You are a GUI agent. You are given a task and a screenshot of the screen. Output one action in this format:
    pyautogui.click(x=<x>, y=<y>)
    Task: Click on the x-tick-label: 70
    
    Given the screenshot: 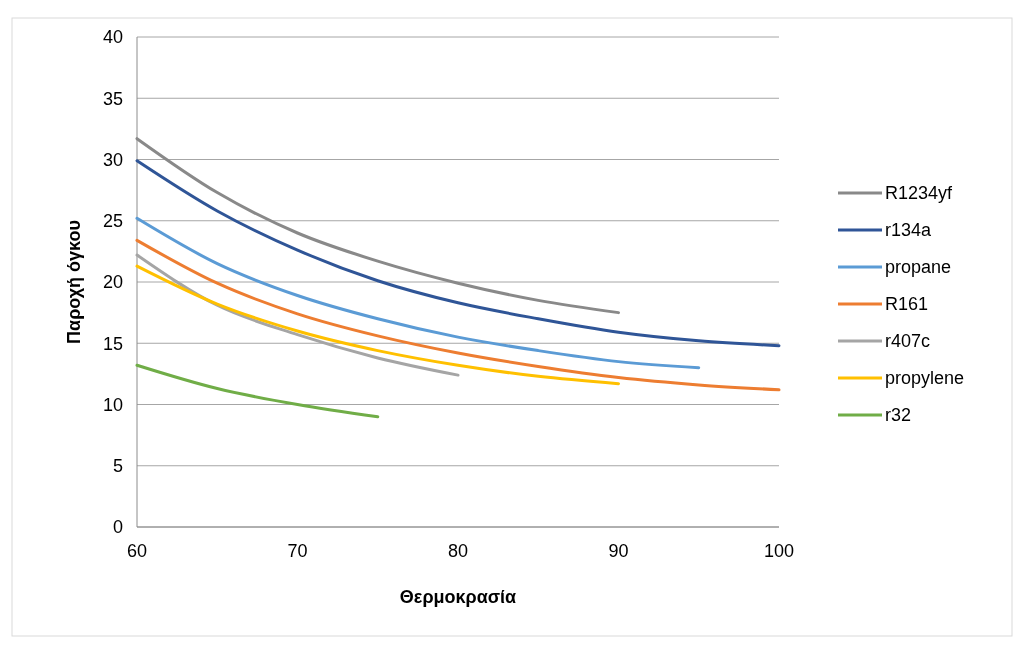 What is the action you would take?
    pyautogui.click(x=297, y=551)
    